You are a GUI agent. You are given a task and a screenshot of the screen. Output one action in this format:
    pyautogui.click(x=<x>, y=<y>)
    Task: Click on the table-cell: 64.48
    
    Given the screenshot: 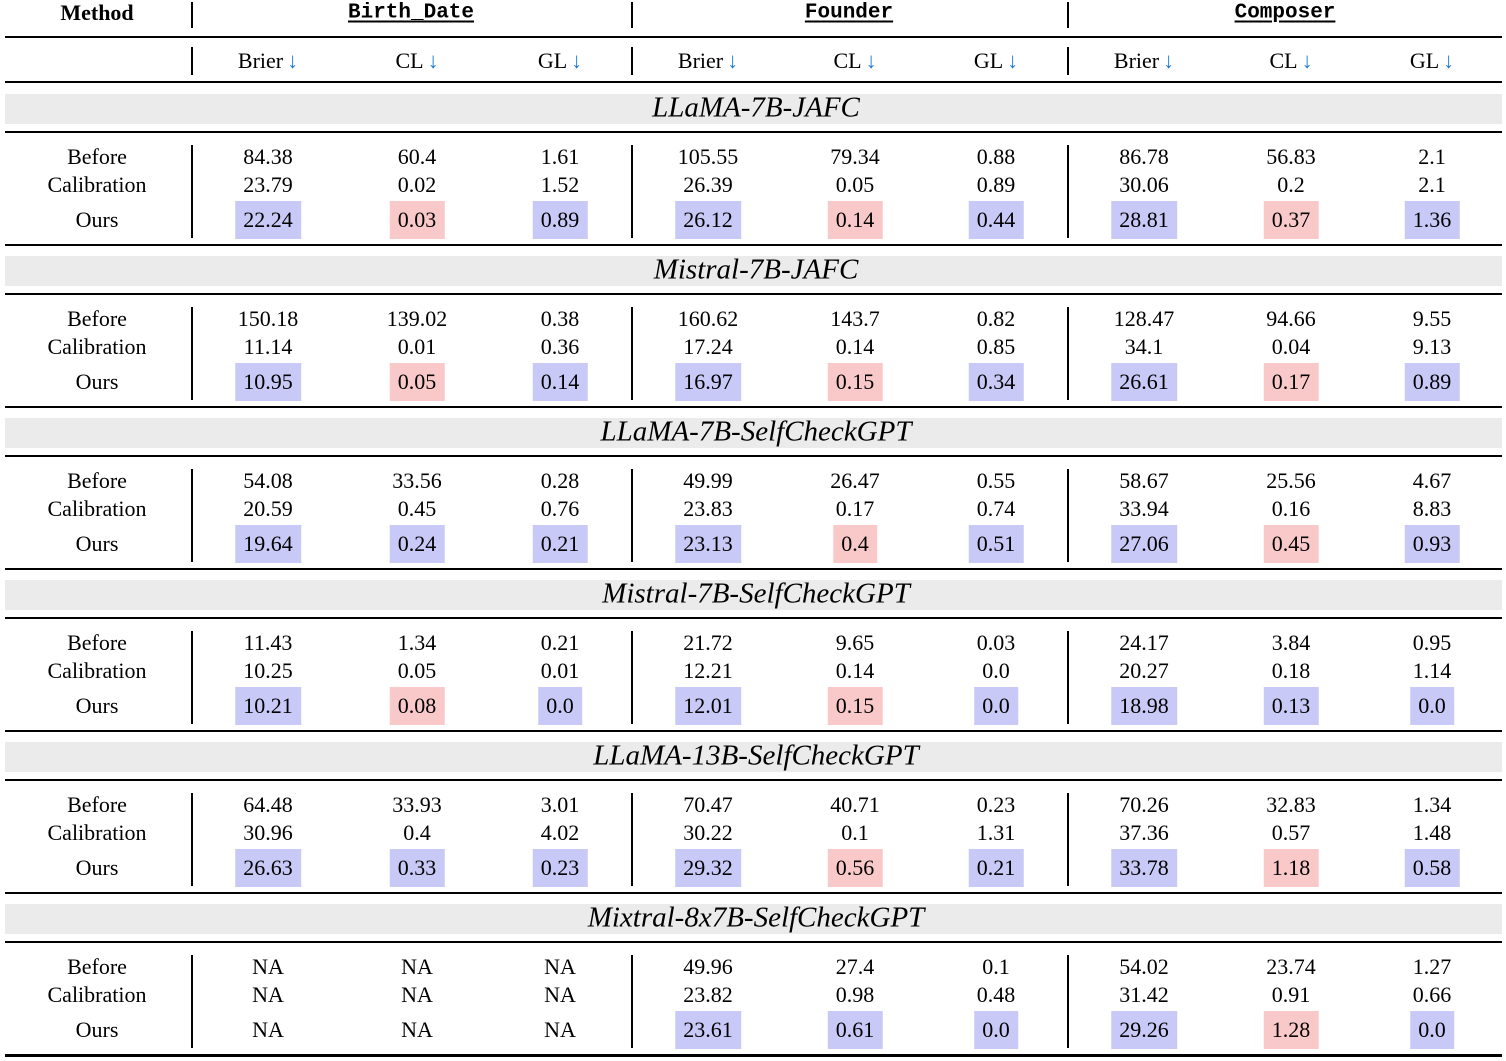 What is the action you would take?
    pyautogui.click(x=268, y=804)
    